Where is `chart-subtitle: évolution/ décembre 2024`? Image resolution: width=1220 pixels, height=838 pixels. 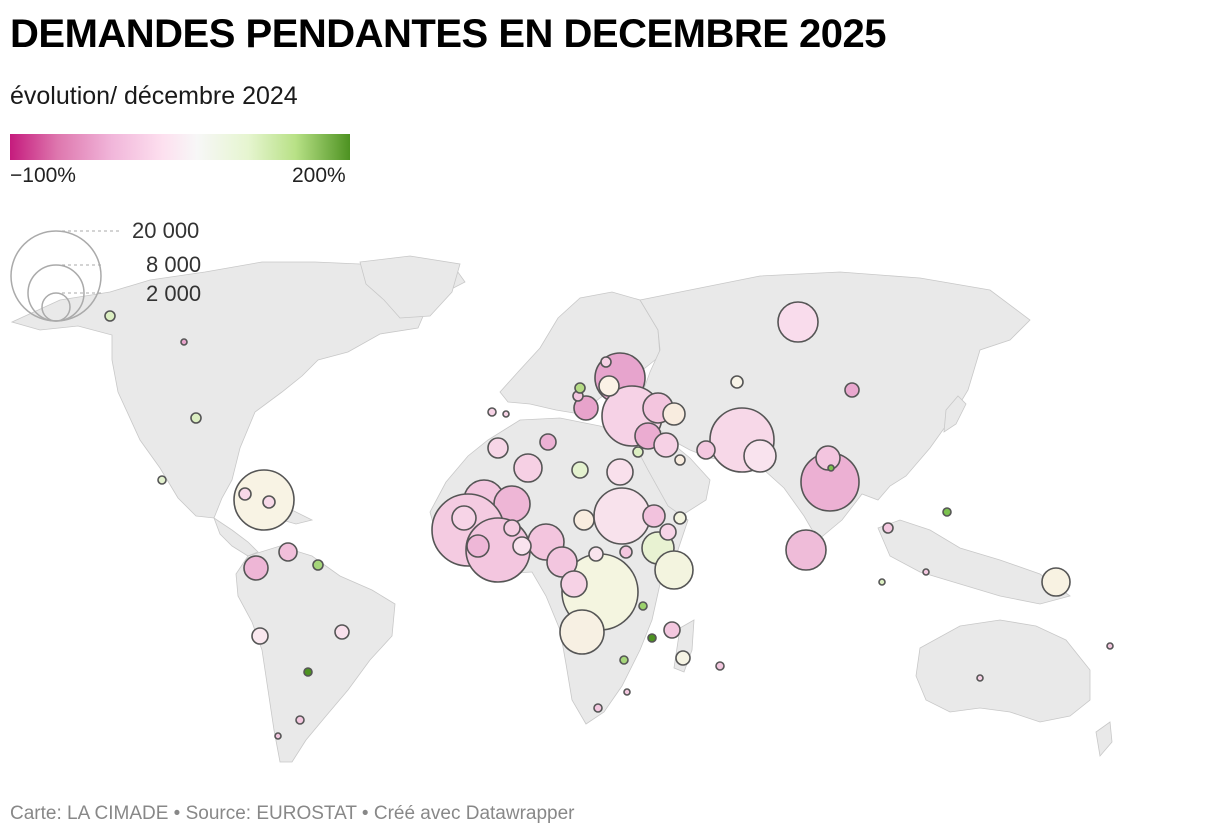
chart-subtitle: évolution/ décembre 2024 is located at coordinates (154, 96).